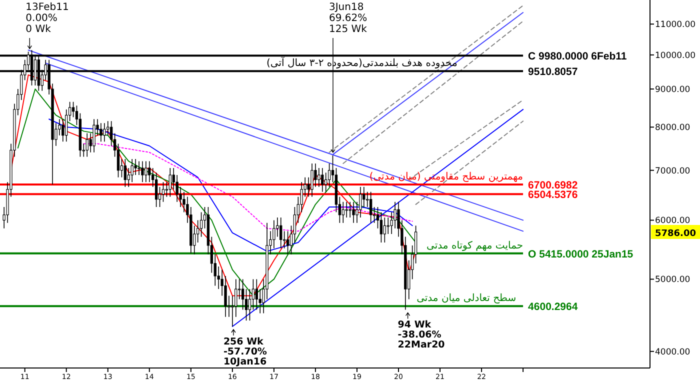  Describe the element at coordinates (672, 352) in the screenshot. I see `y-tick-label: 4000.00` at that location.